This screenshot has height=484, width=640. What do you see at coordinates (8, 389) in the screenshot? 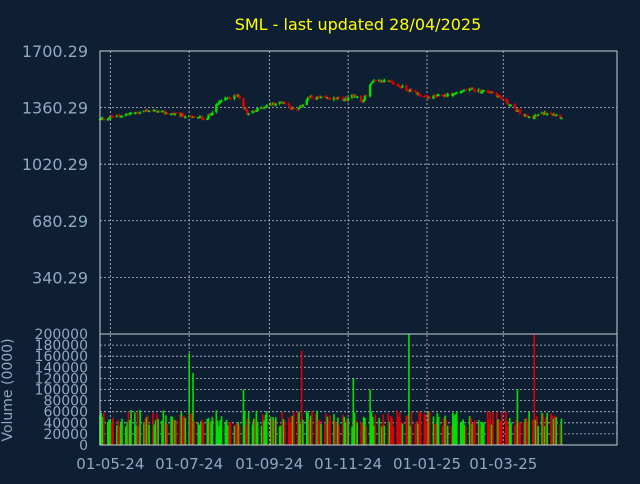
I see `volume-axis-title: Volume (0000)` at bounding box center [8, 389].